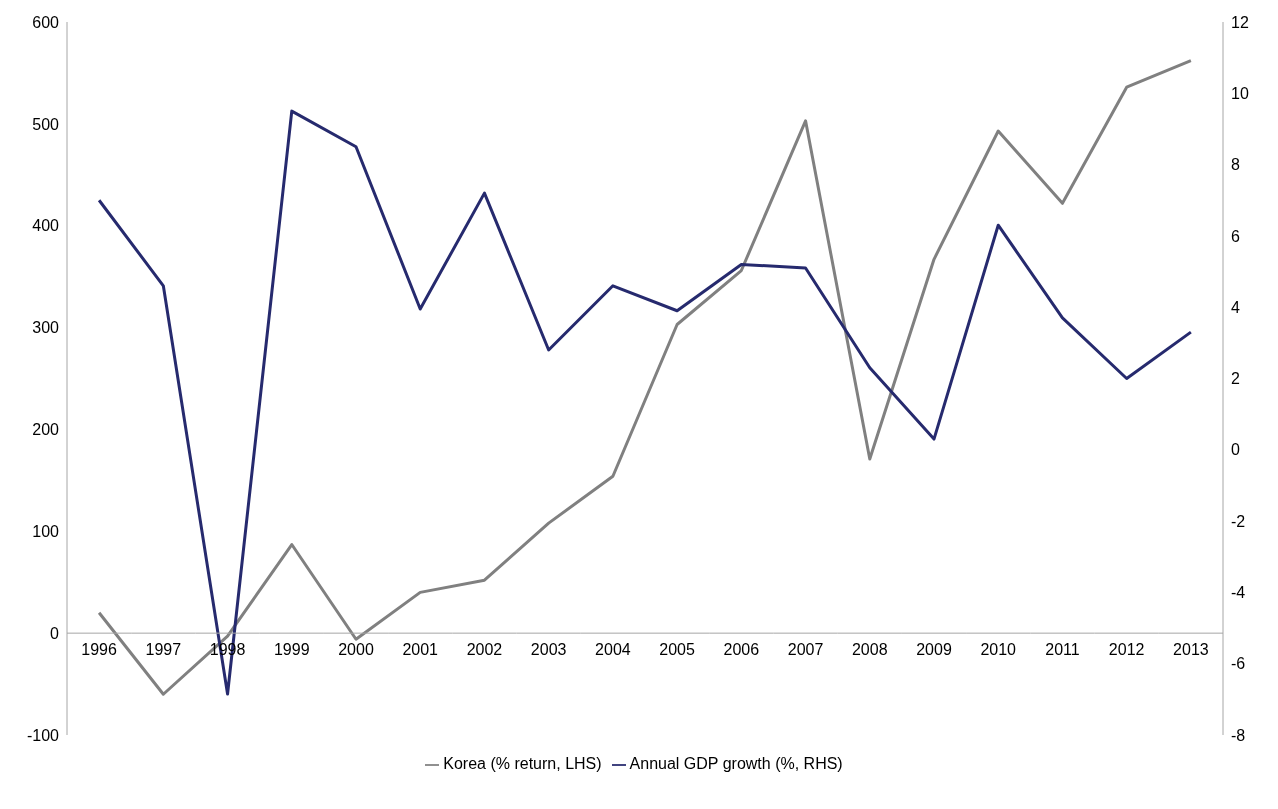 The image size is (1278, 809). I want to click on x-tick-label: 2002, so click(484, 650).